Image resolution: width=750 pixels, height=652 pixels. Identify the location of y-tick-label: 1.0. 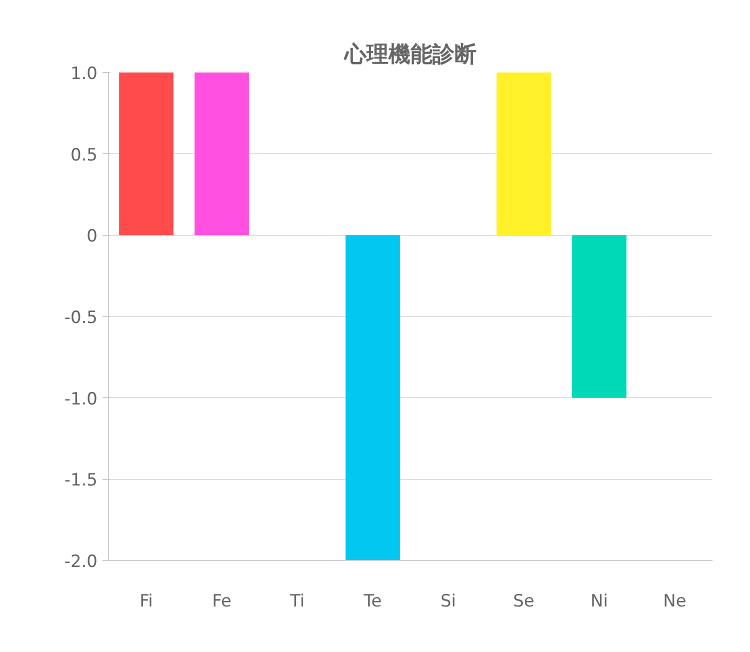
(84, 74).